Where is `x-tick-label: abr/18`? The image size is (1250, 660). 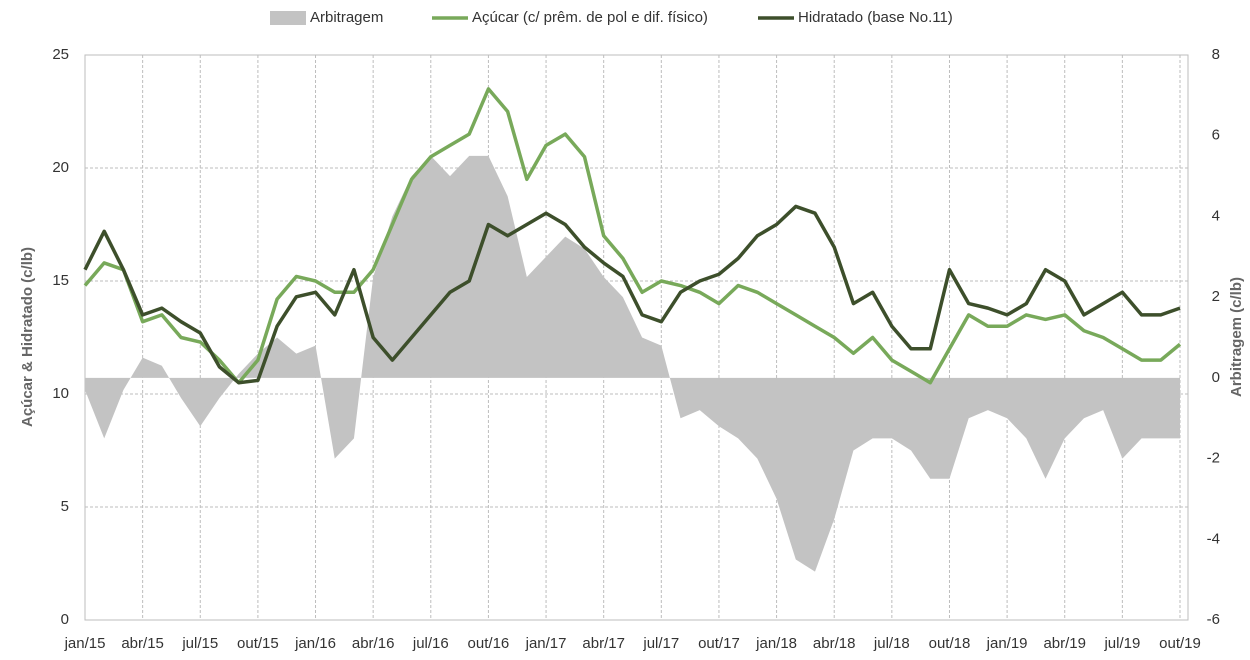
x-tick-label: abr/18 is located at coordinates (834, 643).